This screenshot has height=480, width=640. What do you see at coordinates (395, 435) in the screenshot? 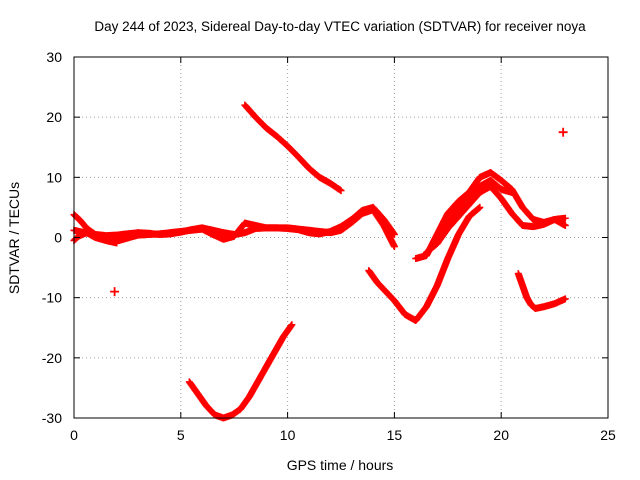
I see `x-tick-label: 15` at bounding box center [395, 435].